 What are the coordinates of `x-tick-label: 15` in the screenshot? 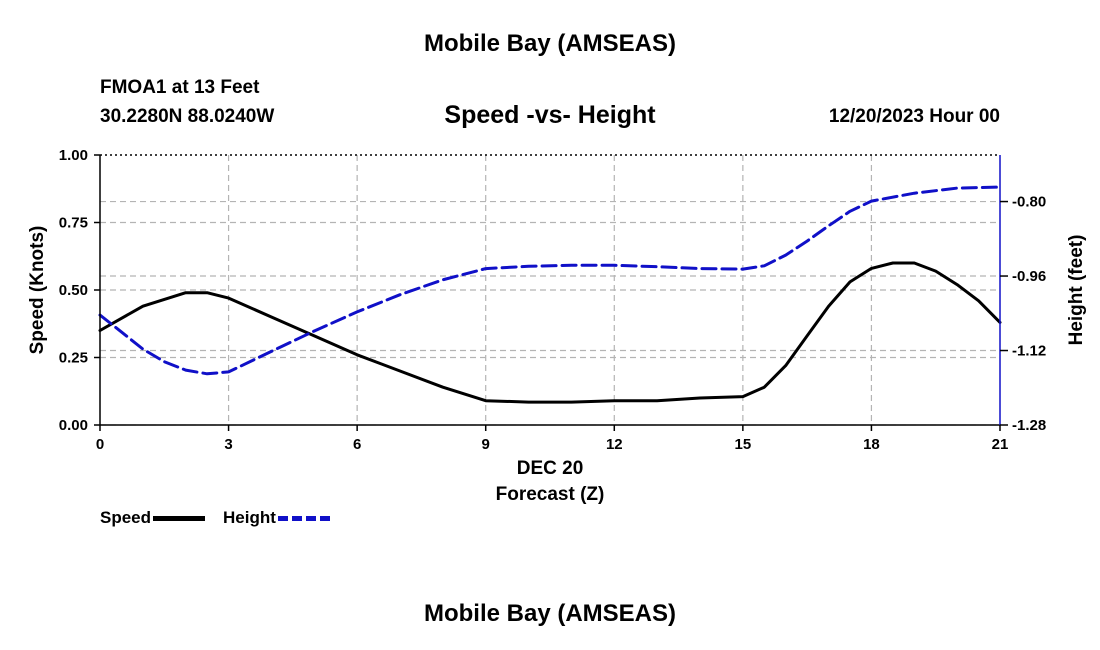 It's located at (743, 444).